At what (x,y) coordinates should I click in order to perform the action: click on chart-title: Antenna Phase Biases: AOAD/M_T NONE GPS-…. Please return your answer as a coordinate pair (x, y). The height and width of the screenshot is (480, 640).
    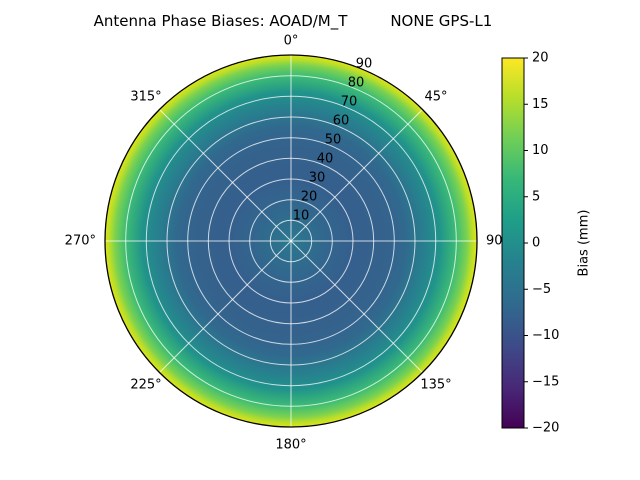
    Looking at the image, I should click on (293, 21).